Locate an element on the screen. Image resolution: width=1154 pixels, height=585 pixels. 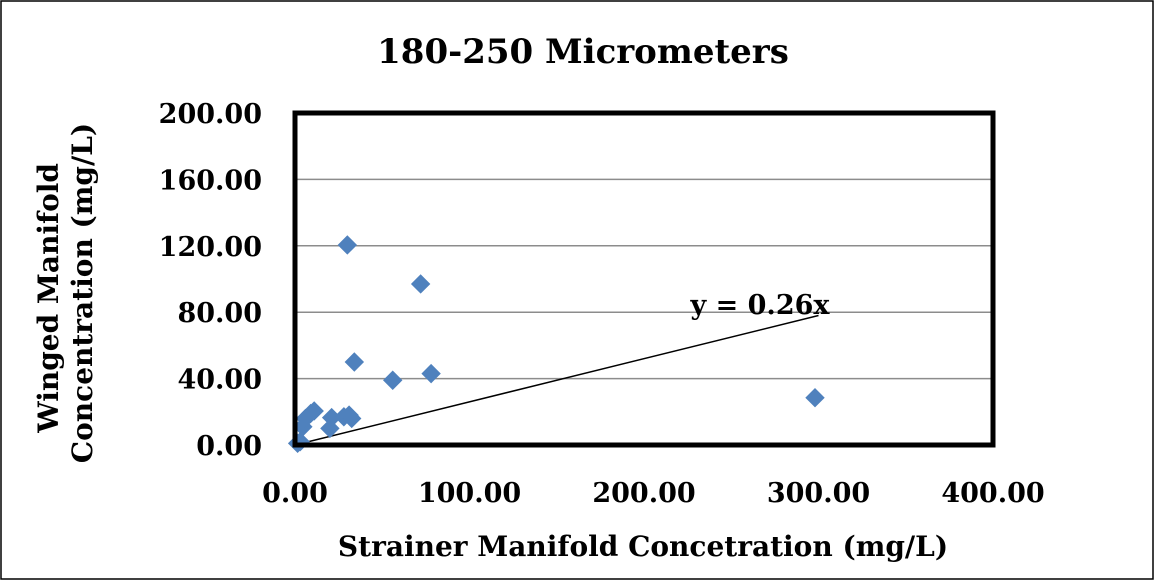
x-tick-label: 0.00 is located at coordinates (295, 493).